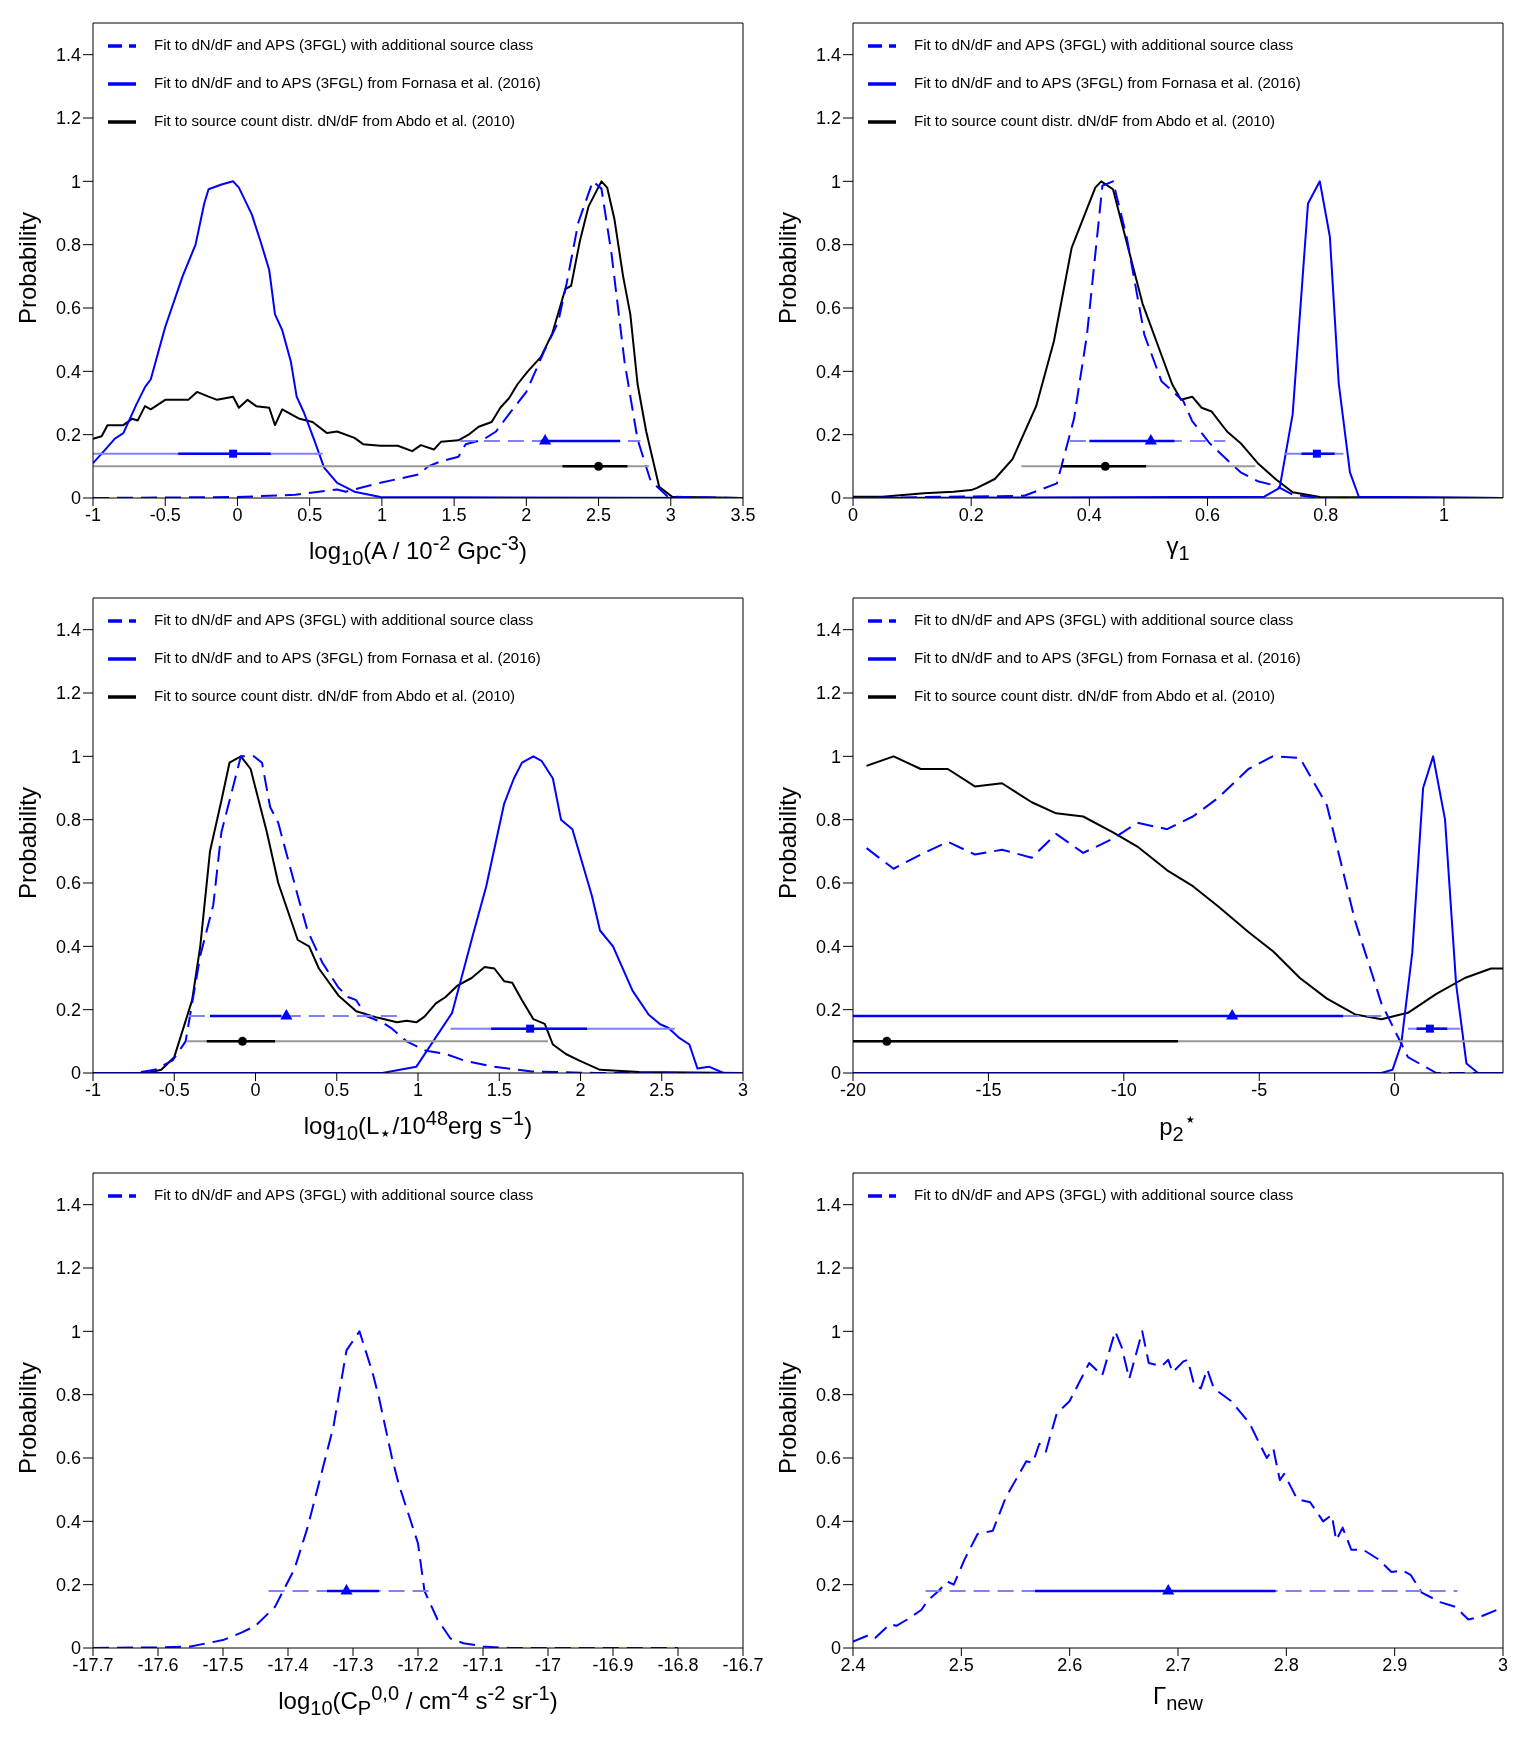  I want to click on x-tick-label: 2.9, so click(1395, 1664).